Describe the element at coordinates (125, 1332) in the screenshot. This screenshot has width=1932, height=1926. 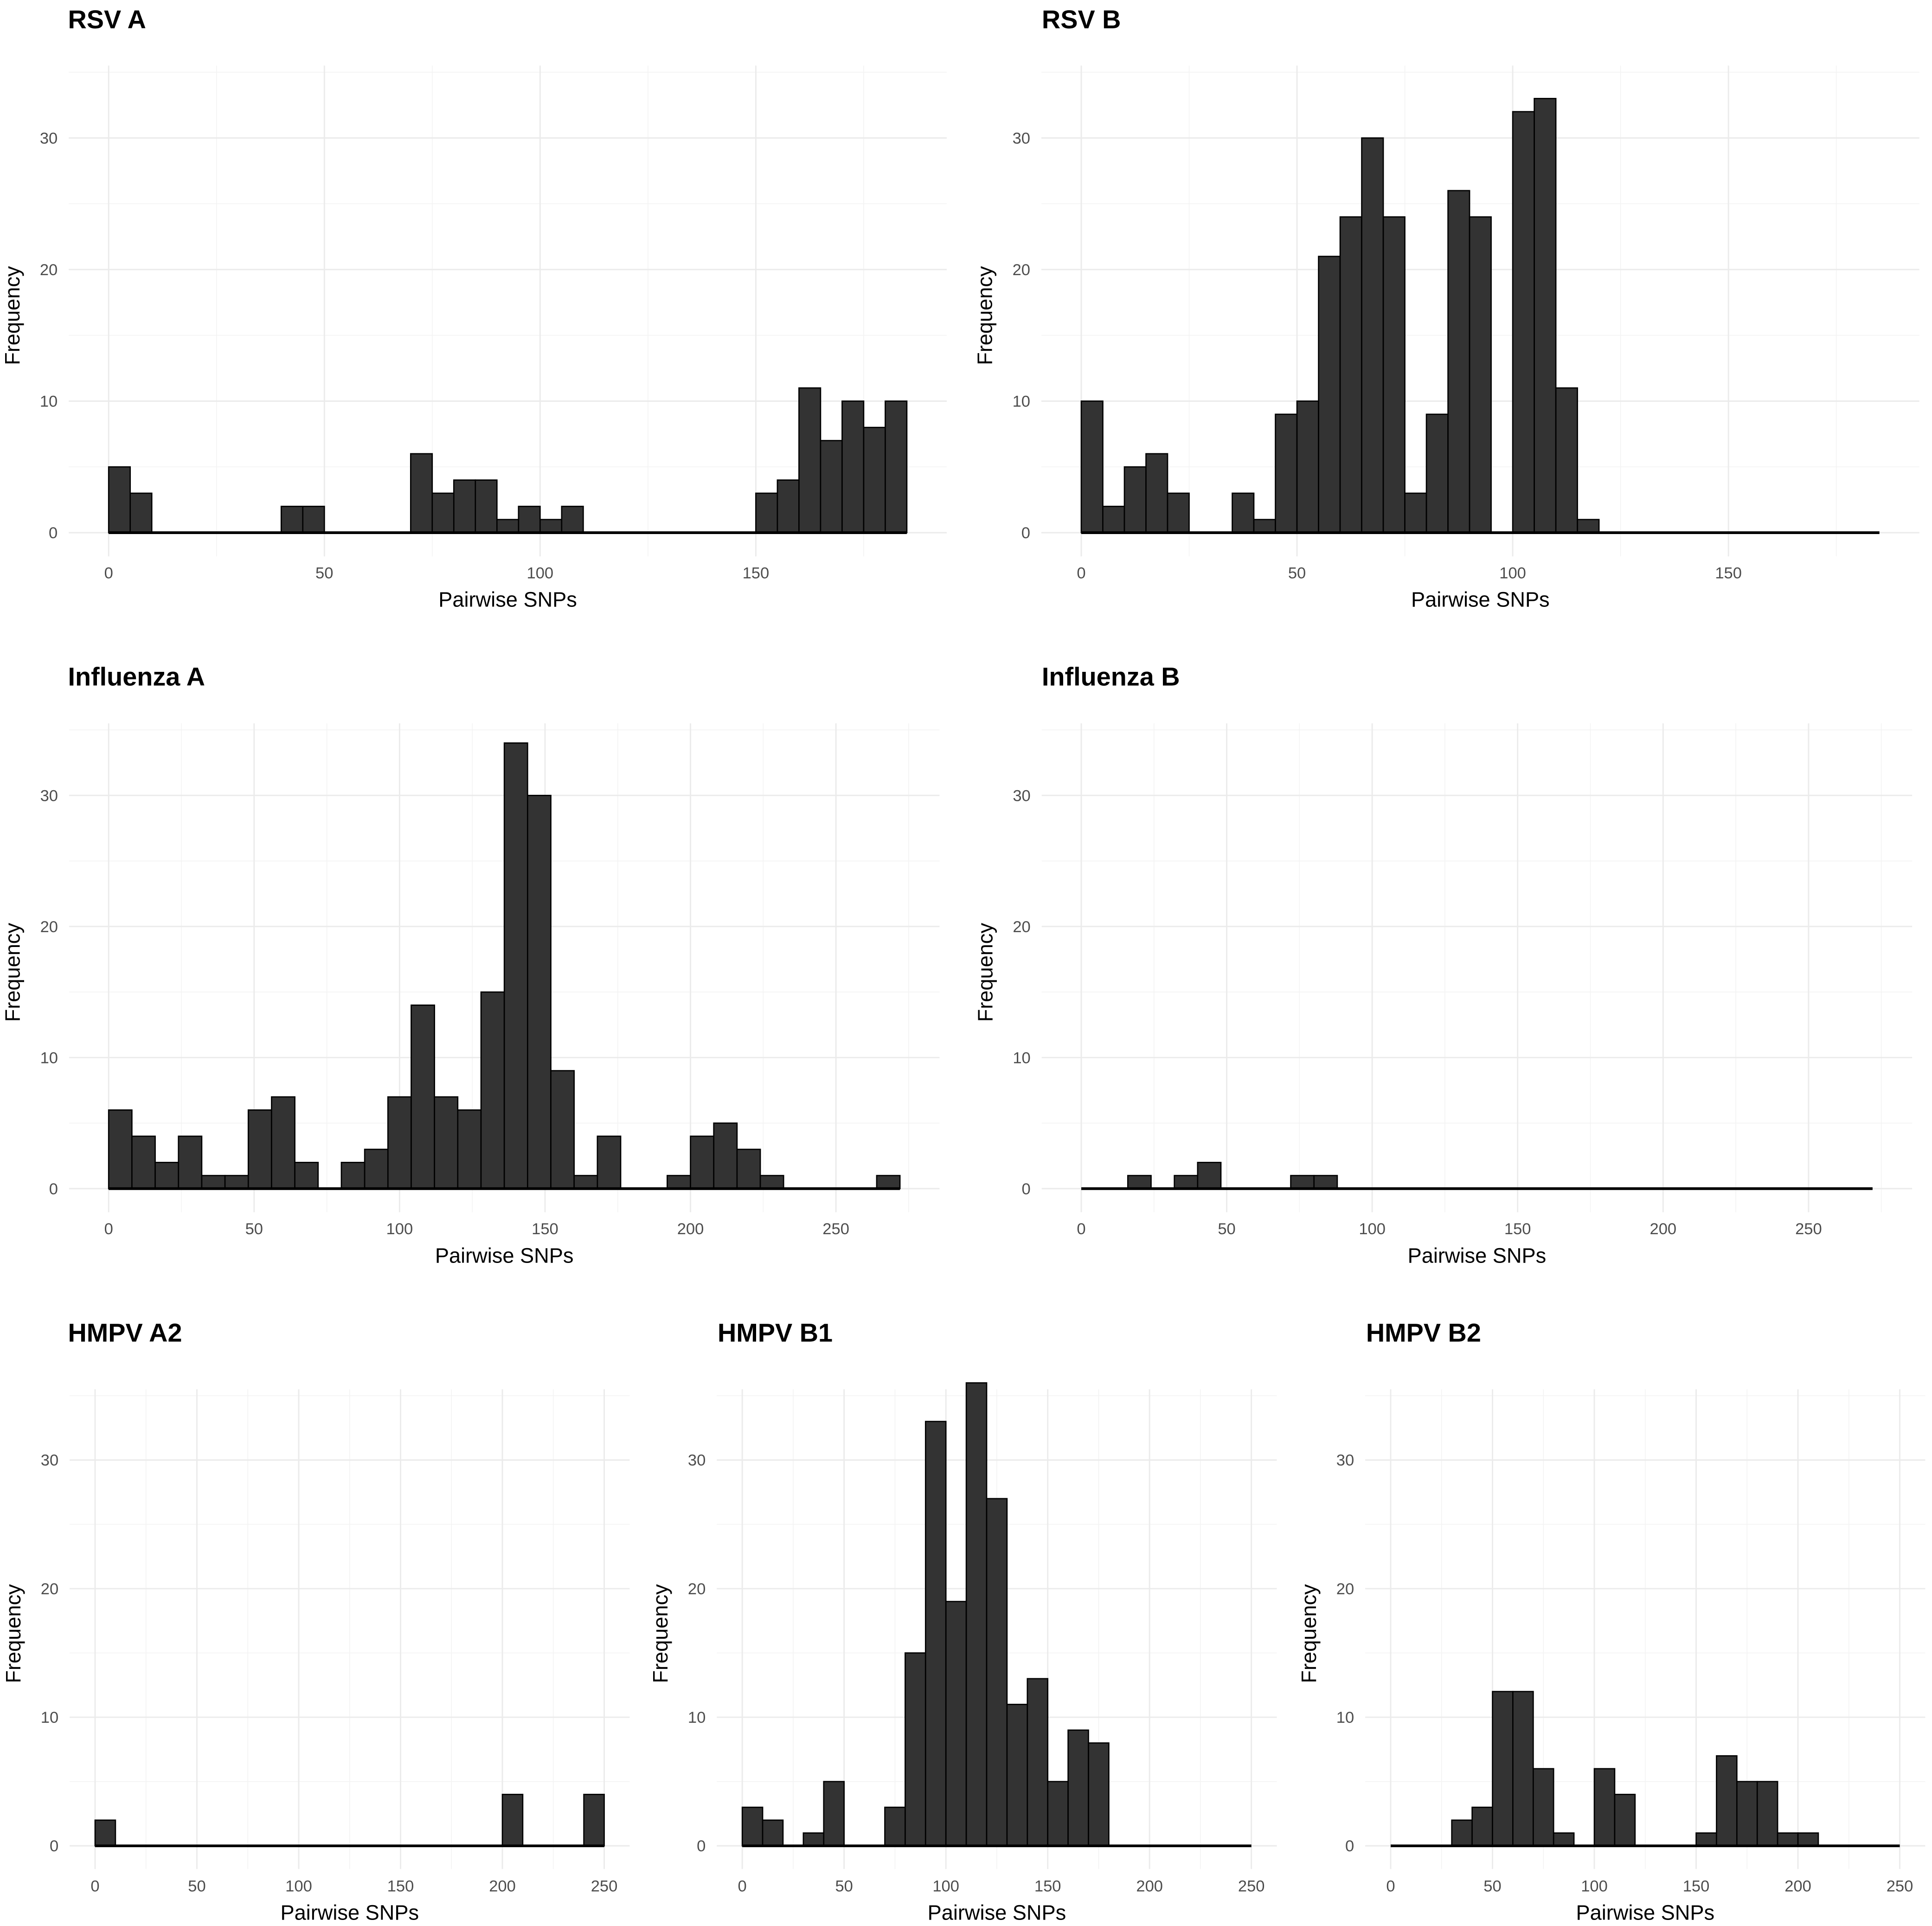
I see `panel-title: HMPV A2` at that location.